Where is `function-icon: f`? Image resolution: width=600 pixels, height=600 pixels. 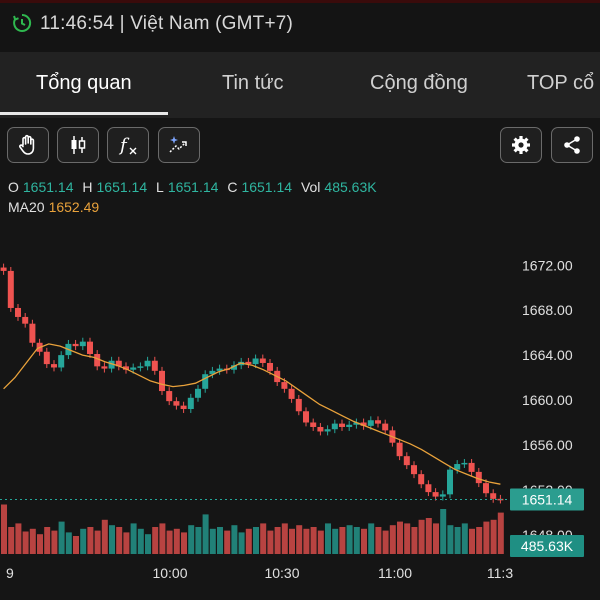 function-icon: f is located at coordinates (127, 145).